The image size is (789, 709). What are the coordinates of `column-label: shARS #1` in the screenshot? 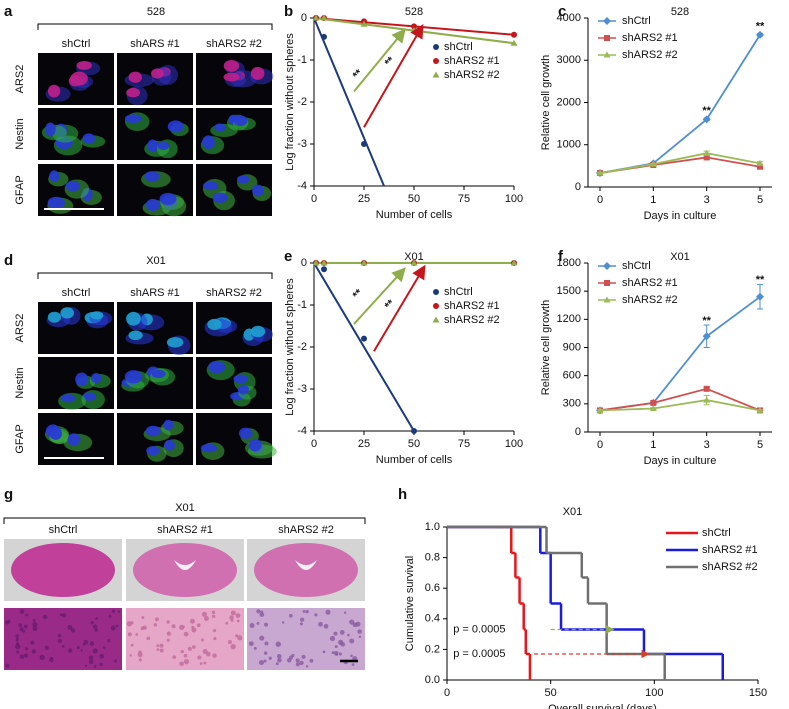 It's located at (155, 44).